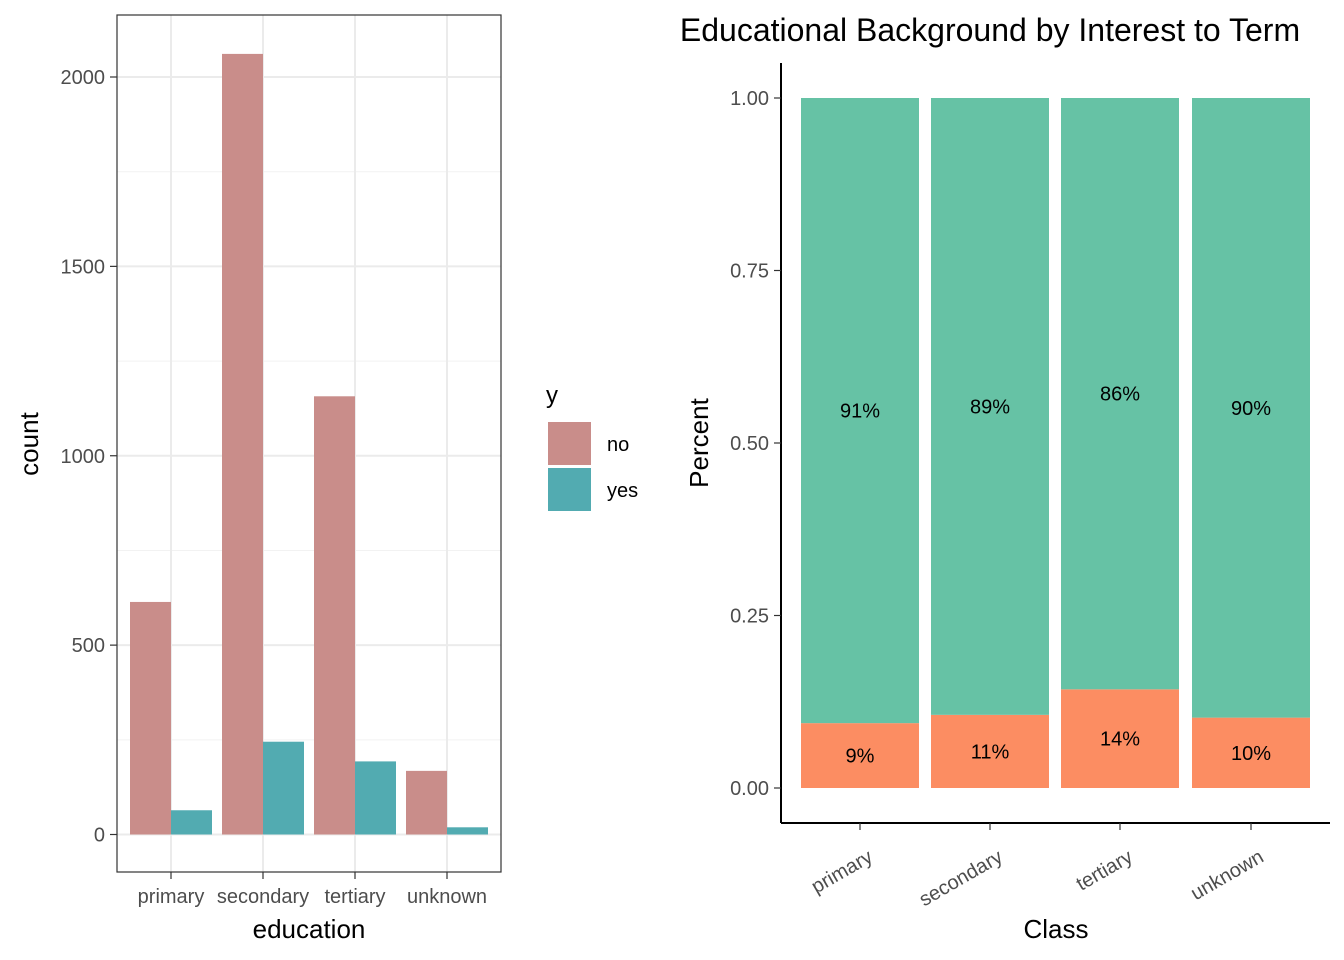  I want to click on y-tick-label: 1000, so click(83, 457).